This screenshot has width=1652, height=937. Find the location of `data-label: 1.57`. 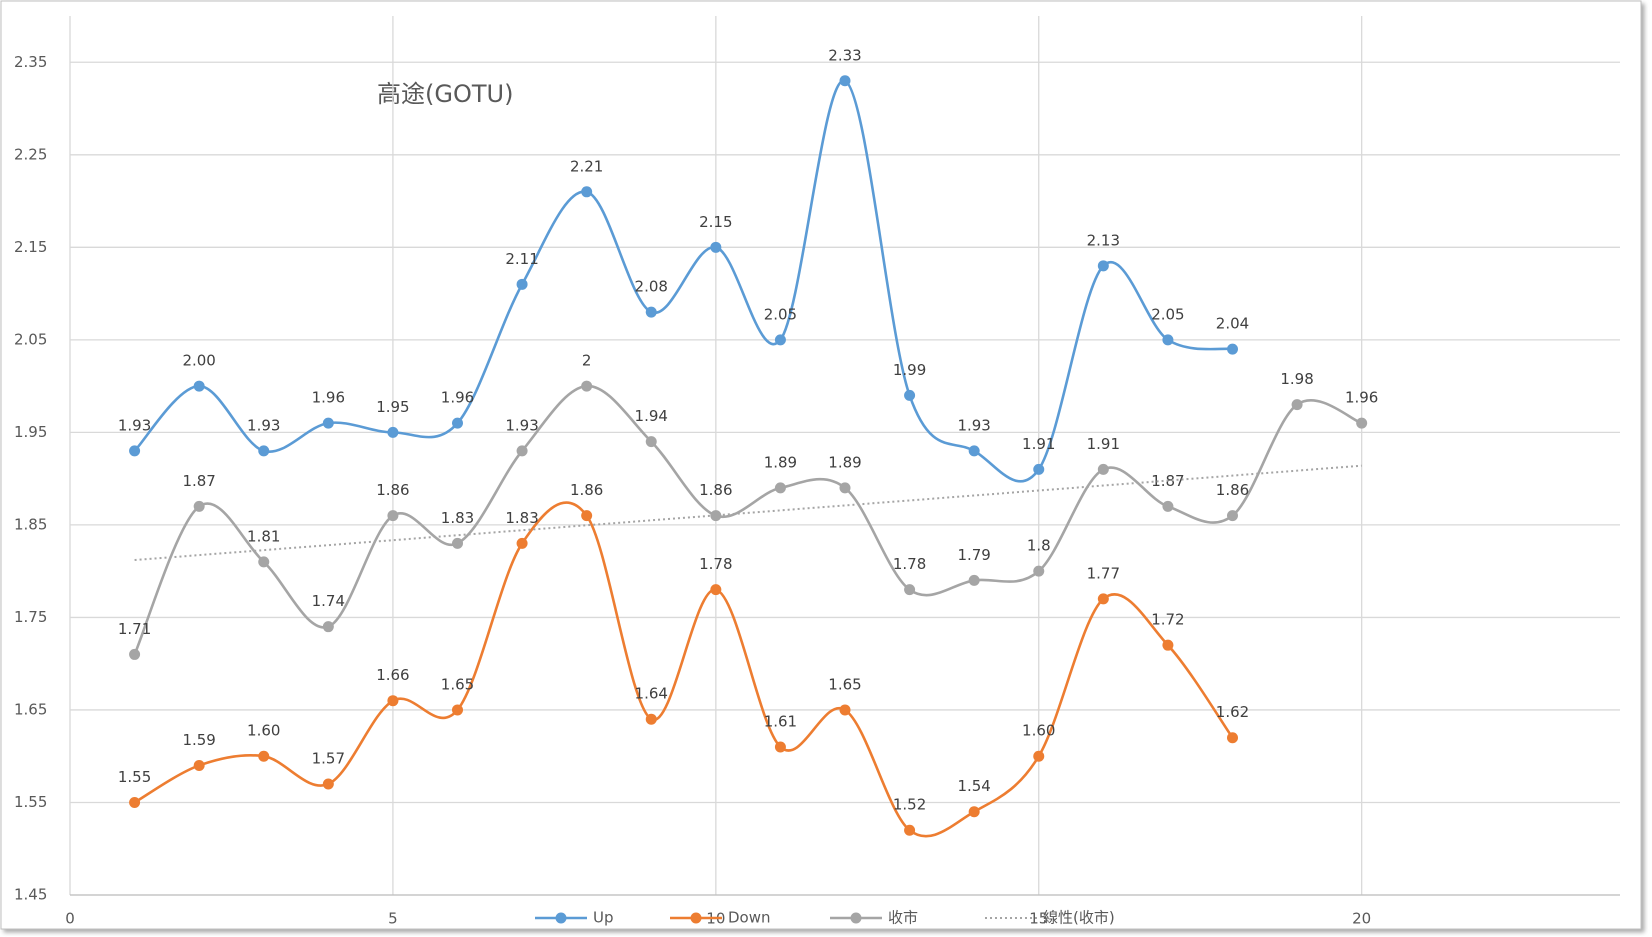

data-label: 1.57 is located at coordinates (328, 758).